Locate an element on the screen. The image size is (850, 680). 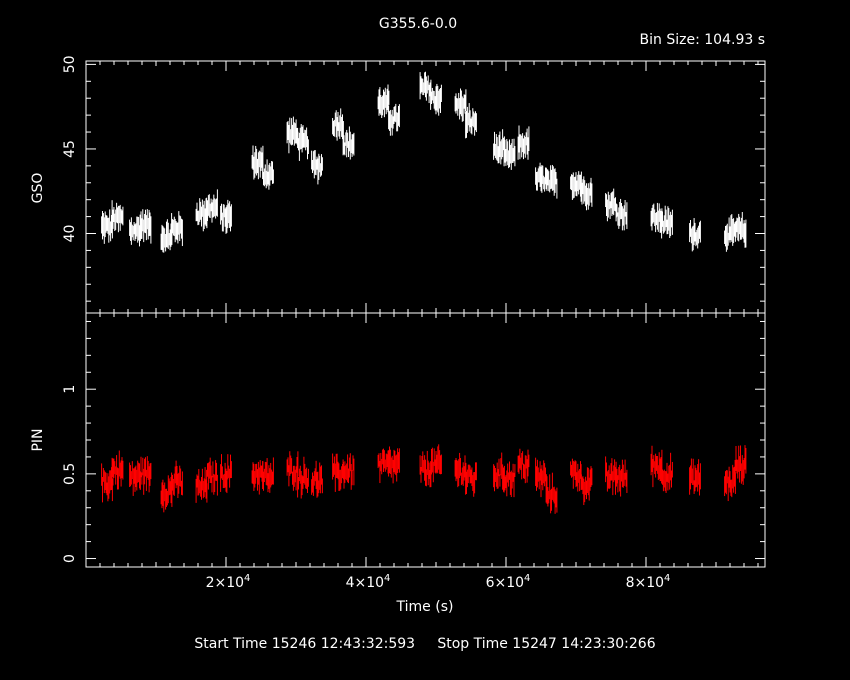
x-tick-label: 2×104 is located at coordinates (228, 582).